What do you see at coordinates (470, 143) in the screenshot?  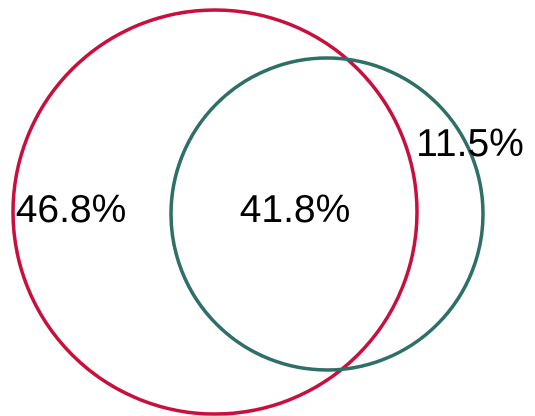 I see `right-only-percentage: 11.5%` at bounding box center [470, 143].